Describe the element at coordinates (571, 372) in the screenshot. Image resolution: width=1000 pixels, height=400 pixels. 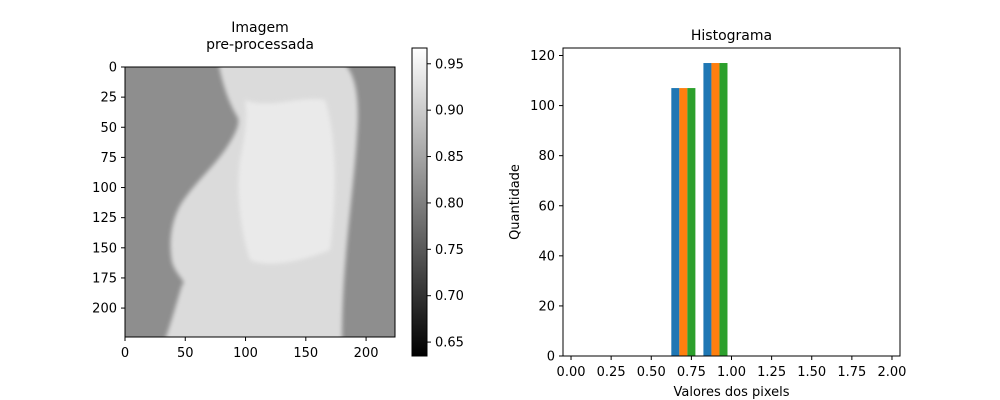
I see `histogram-x-tick-label: 0.00` at that location.